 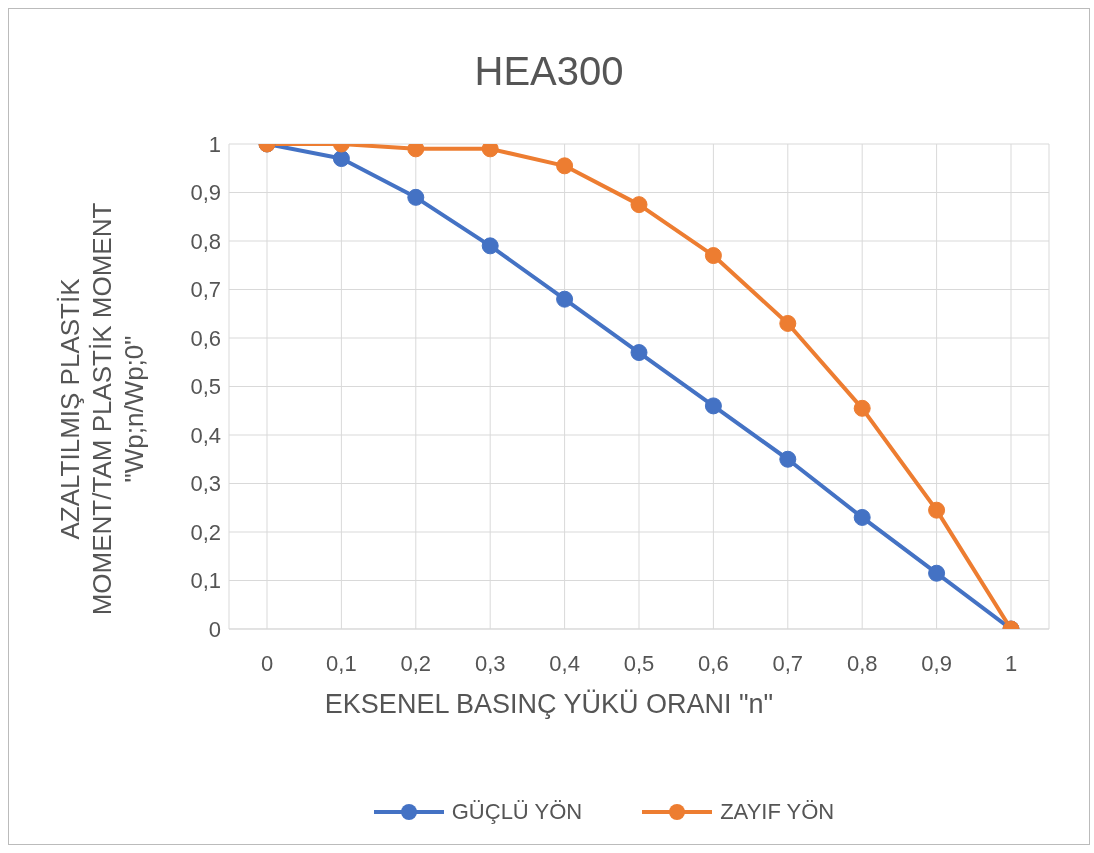 I want to click on y-tick-label: 0,9, so click(x=205, y=193).